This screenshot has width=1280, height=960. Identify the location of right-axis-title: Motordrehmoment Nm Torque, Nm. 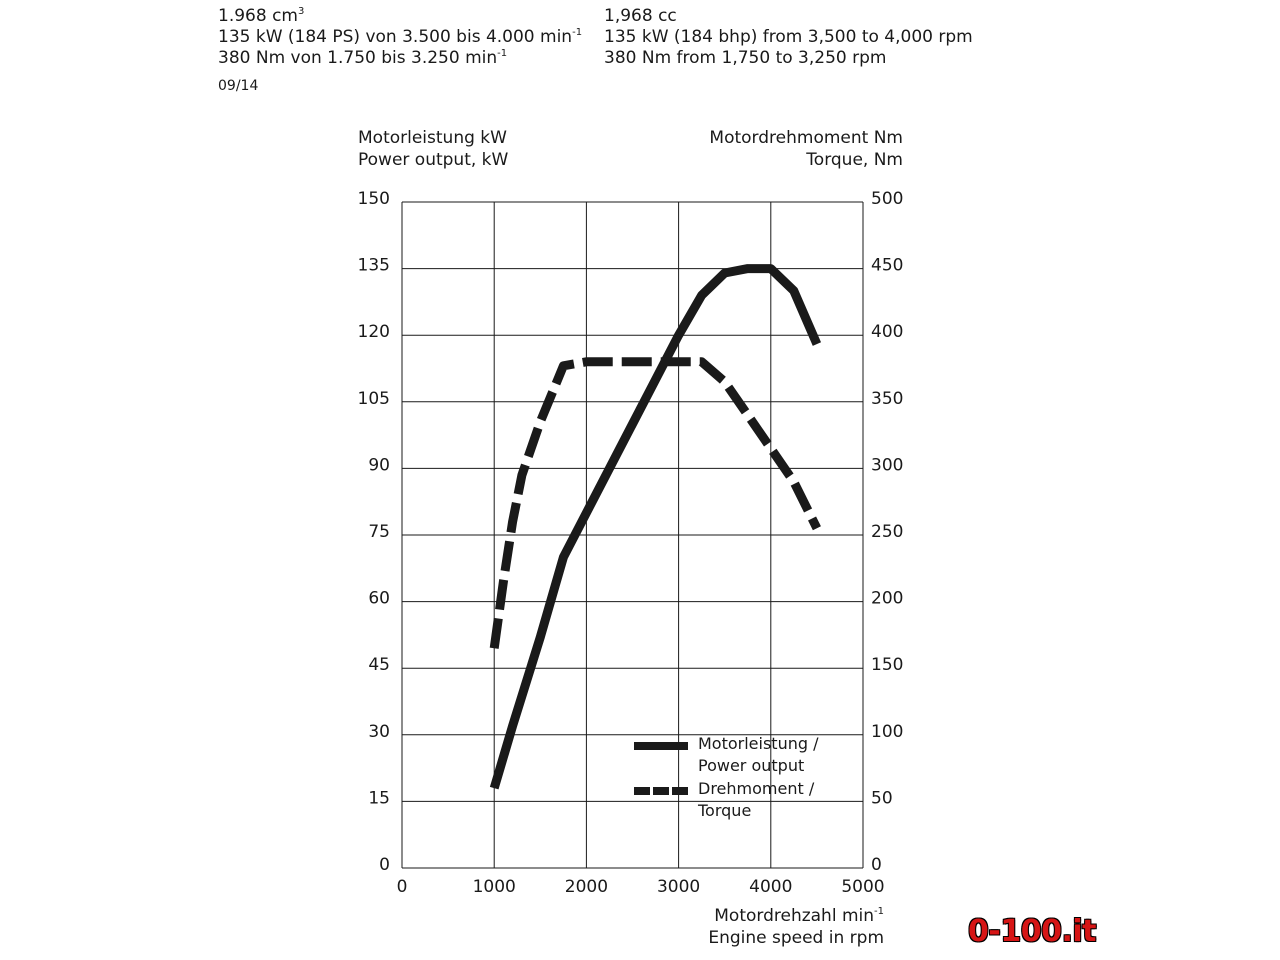
(806, 149).